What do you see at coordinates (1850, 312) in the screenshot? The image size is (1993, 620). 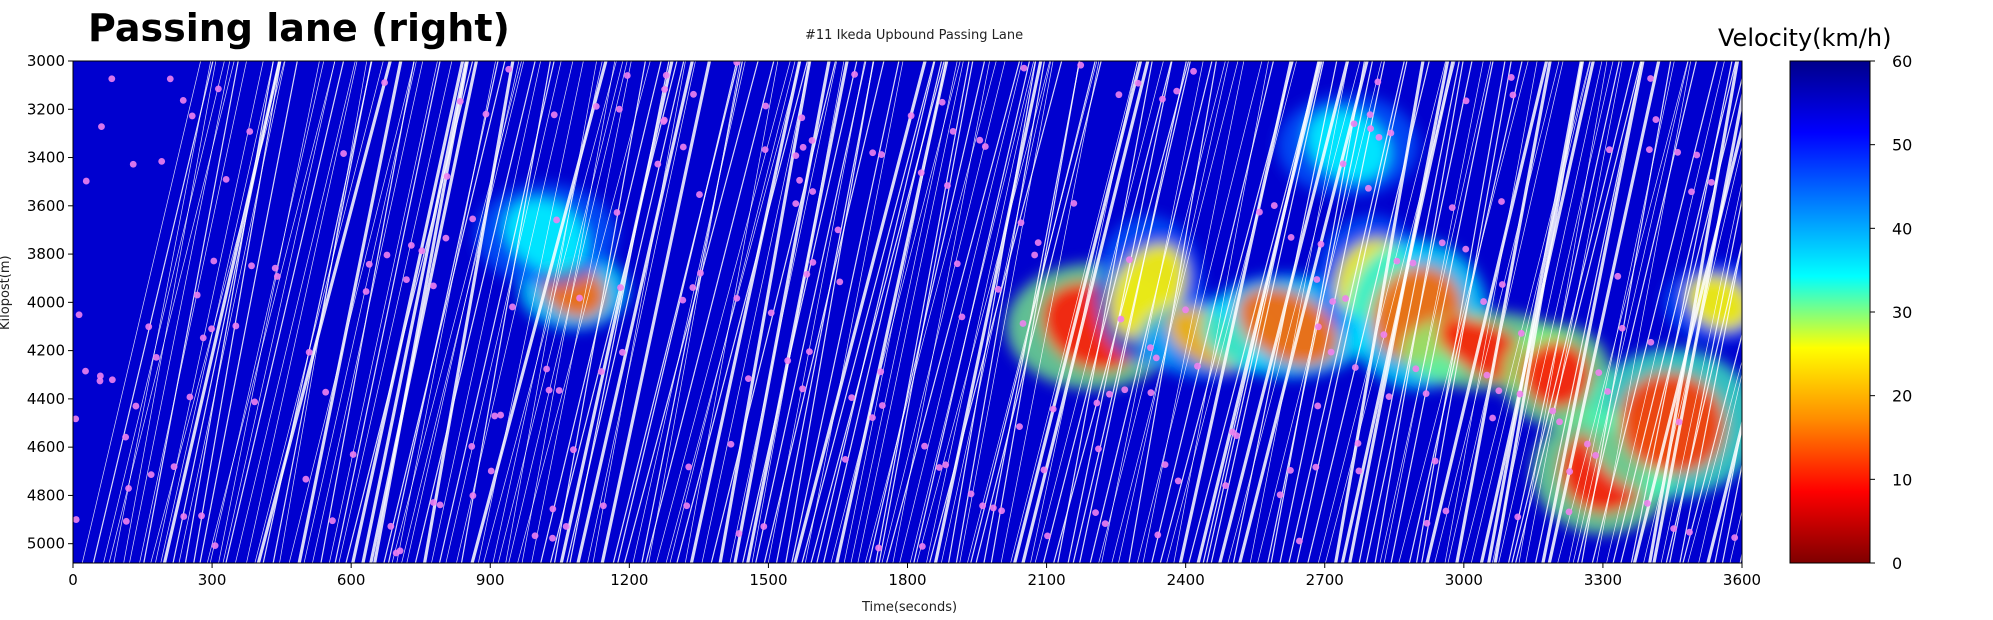 I see `colorbar: 0 10 20 30 40 50 60` at bounding box center [1850, 312].